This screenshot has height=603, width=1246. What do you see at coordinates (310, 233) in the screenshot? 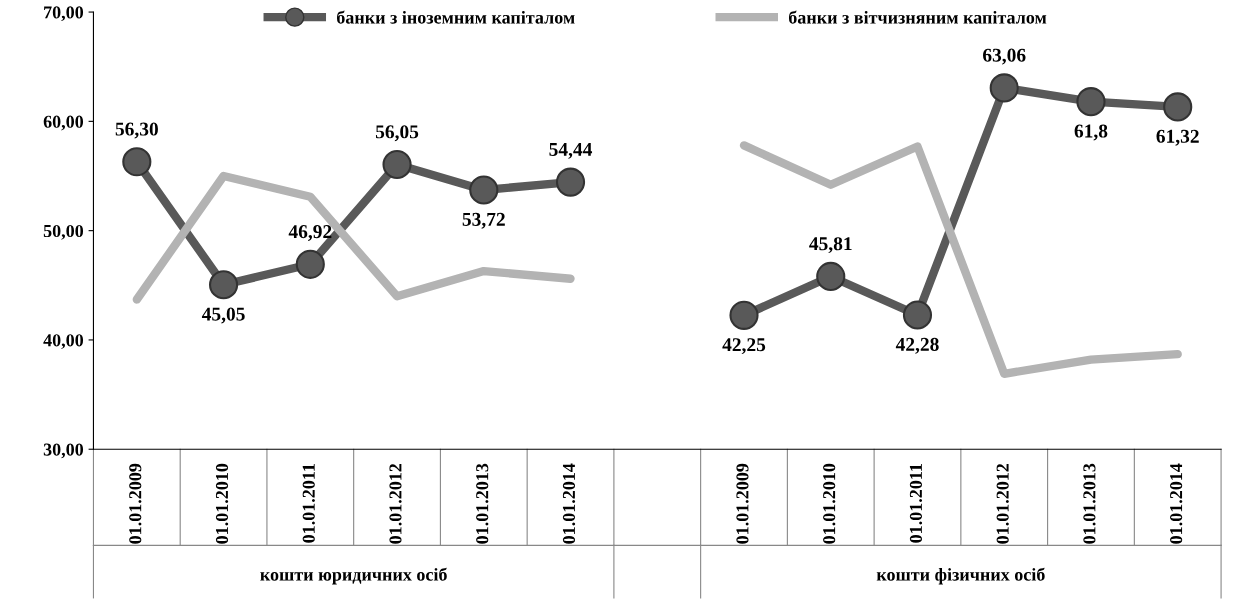
I see `data-label: 46,92` at bounding box center [310, 233].